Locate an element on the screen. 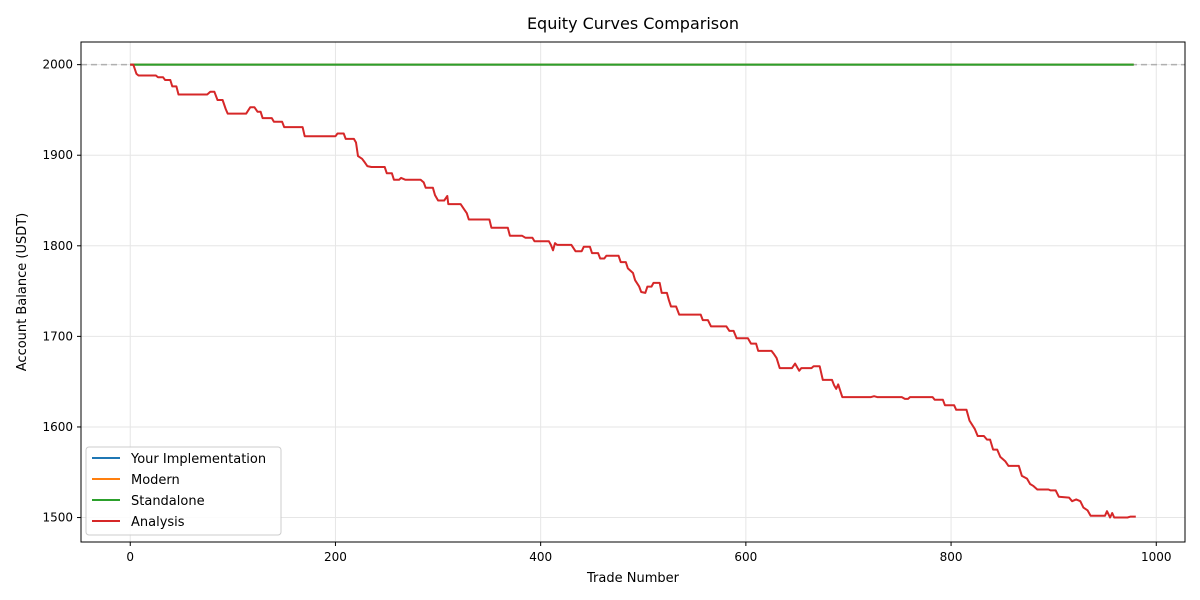  legend-label: Analysis is located at coordinates (158, 522).